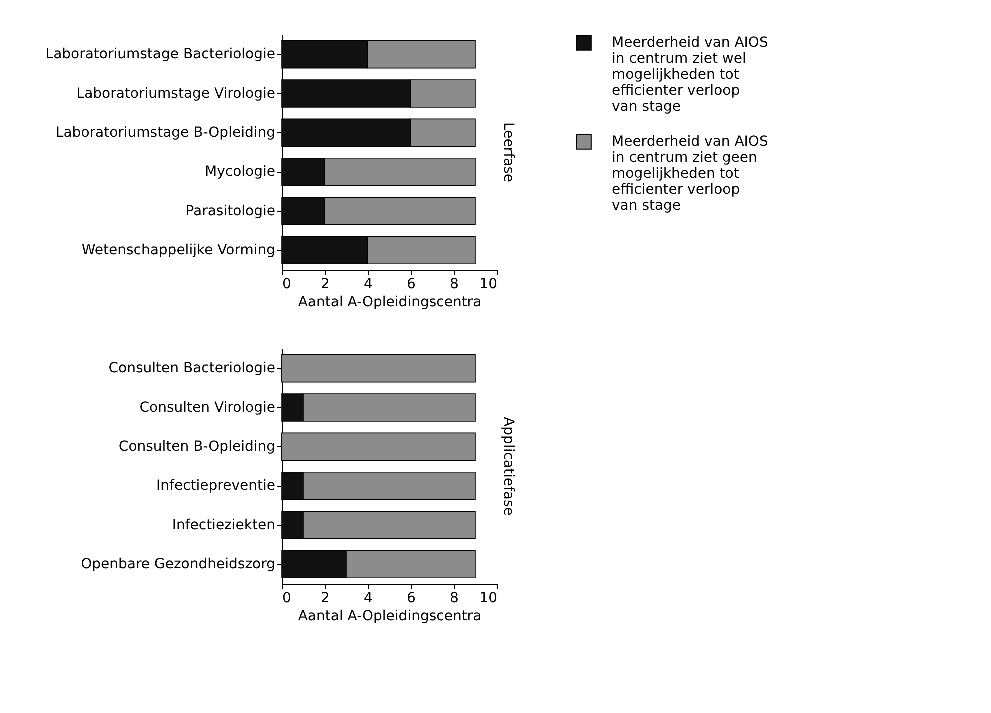 This screenshot has height=713, width=991. Describe the element at coordinates (178, 564) in the screenshot. I see `y-tick-label: Openbare Gezondheidszorg` at that location.